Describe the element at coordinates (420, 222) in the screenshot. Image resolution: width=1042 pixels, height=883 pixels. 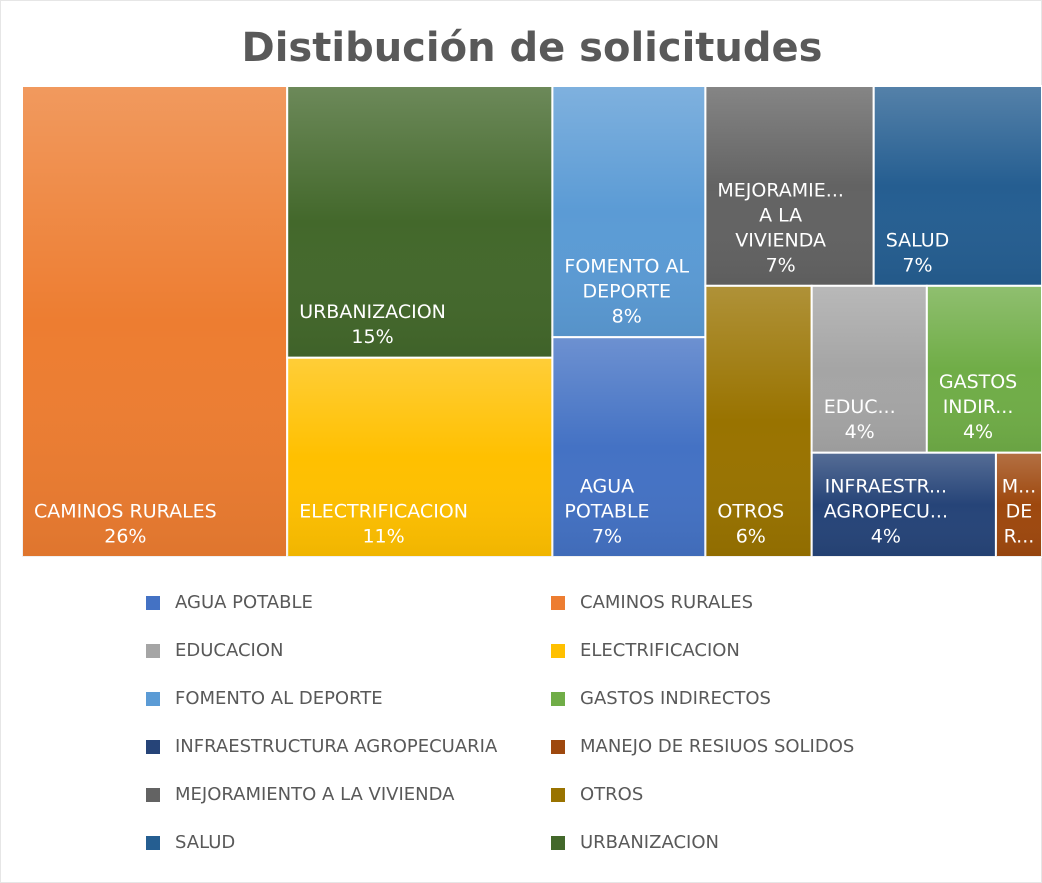
I see `tile: URBANIZACION 15%` at that location.